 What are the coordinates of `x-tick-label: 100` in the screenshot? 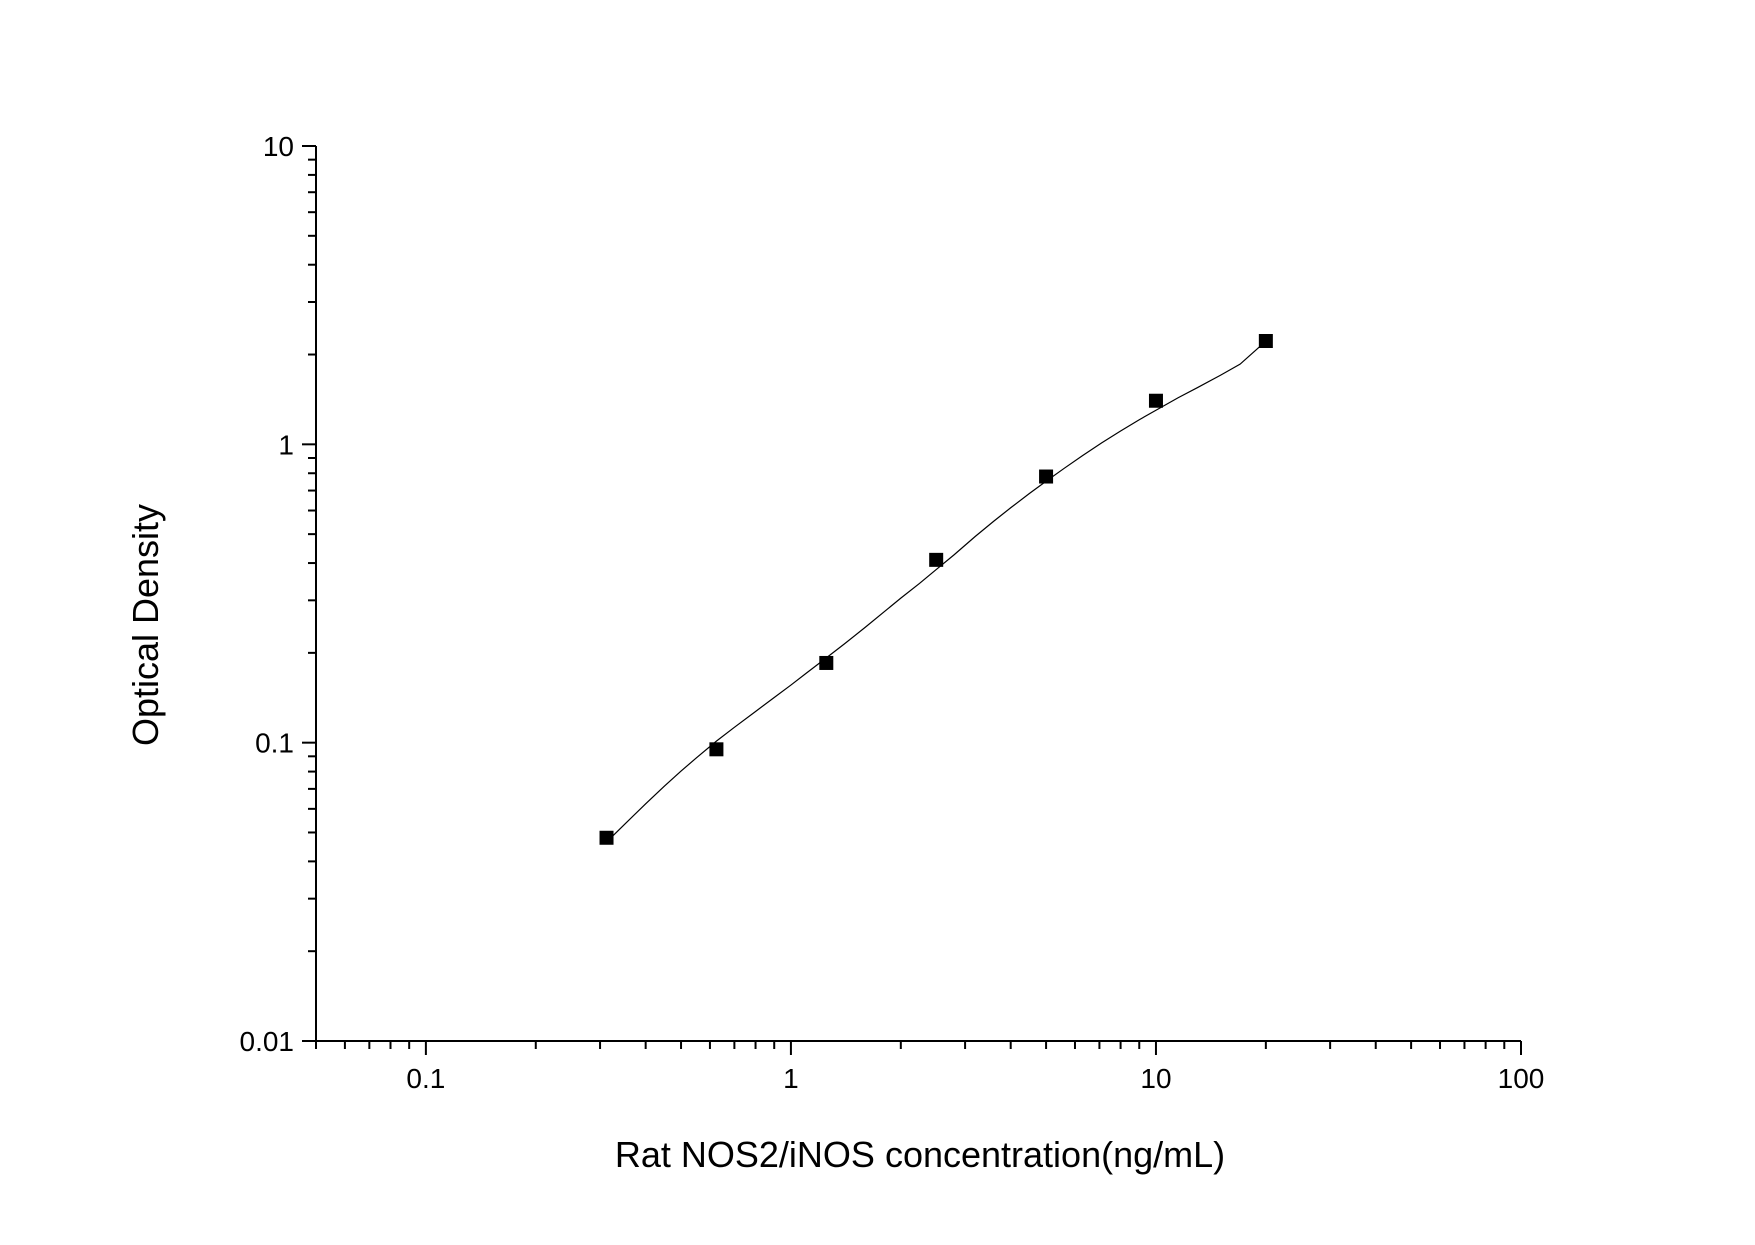 It's located at (1521, 1078).